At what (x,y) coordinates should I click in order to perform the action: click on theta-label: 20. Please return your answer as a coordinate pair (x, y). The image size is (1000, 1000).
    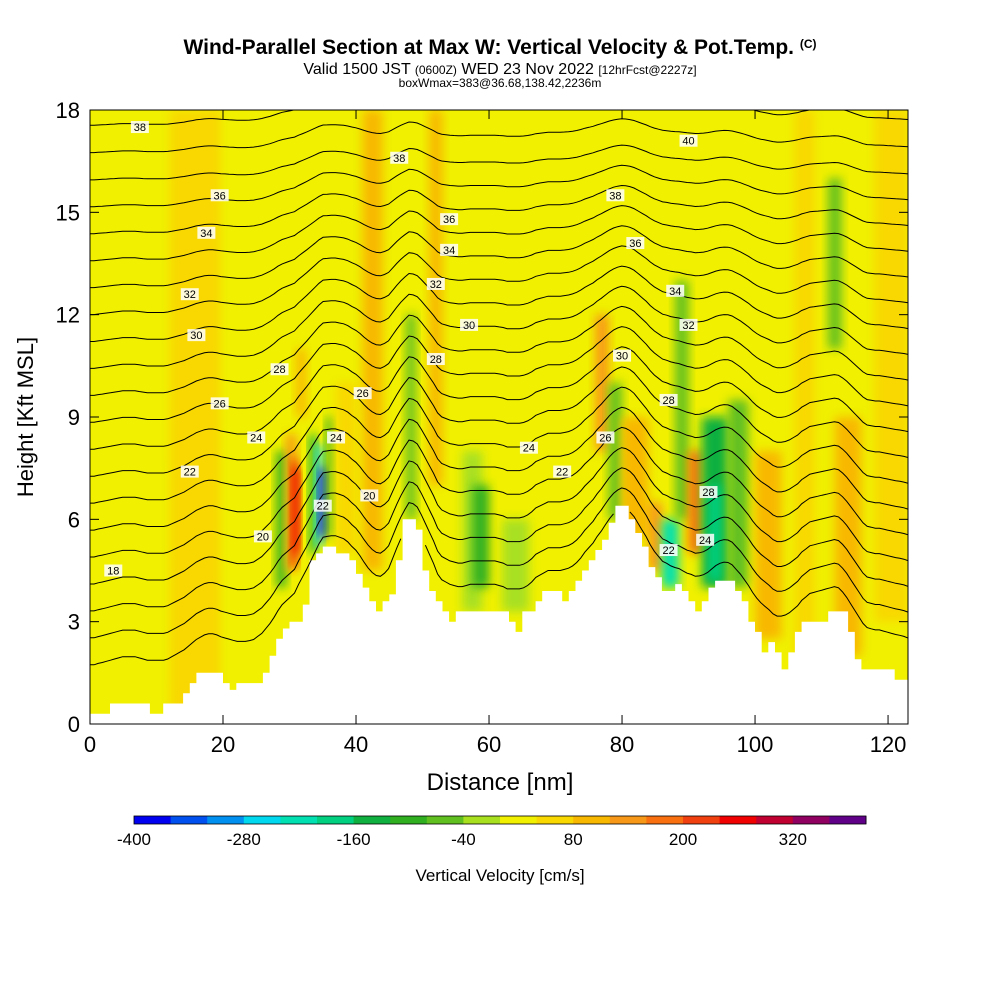
    Looking at the image, I should click on (263, 537).